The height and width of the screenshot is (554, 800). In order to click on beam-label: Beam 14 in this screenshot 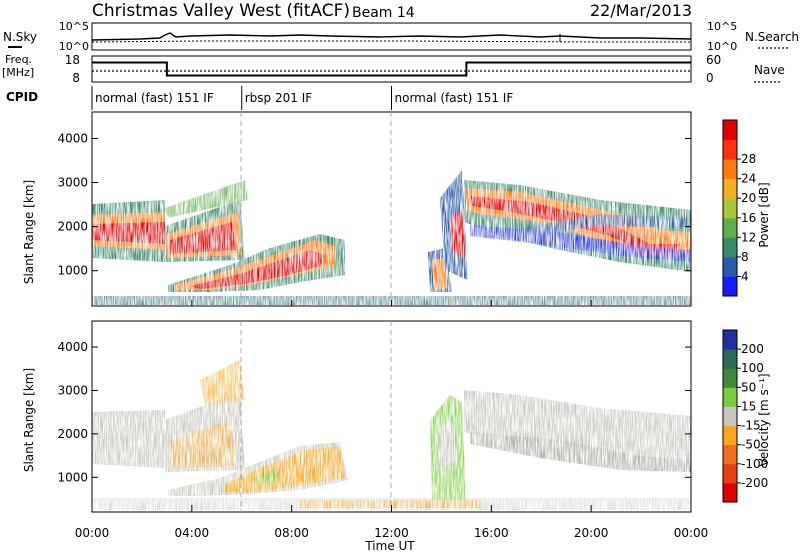, I will do `click(383, 13)`.